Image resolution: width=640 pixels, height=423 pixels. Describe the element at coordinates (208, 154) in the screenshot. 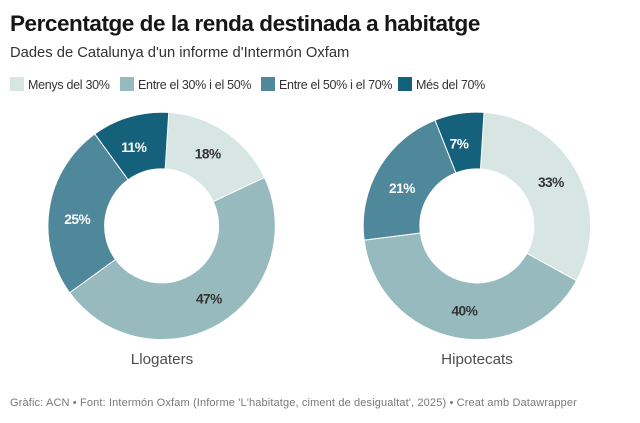

I see `svg-text: 18%` at that location.